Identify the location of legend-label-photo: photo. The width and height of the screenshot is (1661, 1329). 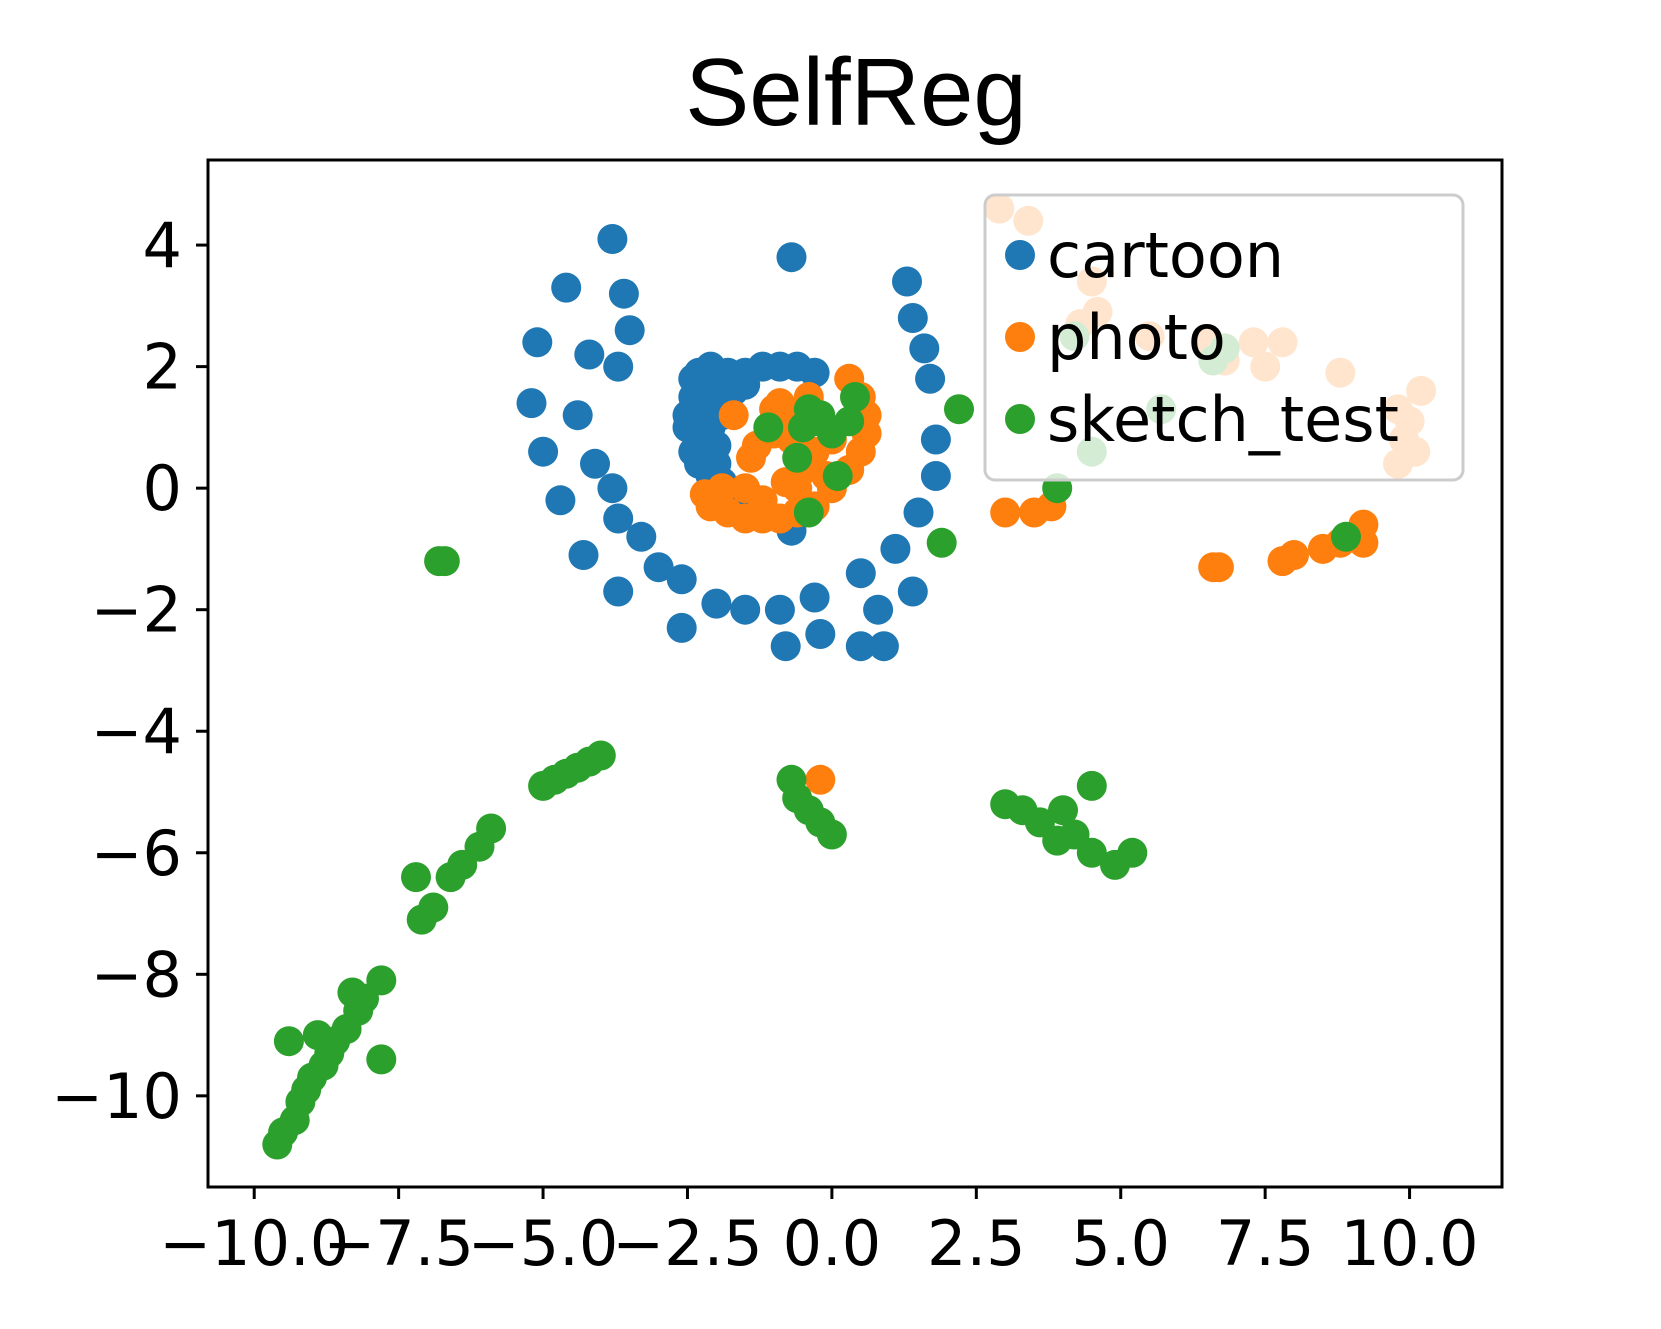
(1136, 337).